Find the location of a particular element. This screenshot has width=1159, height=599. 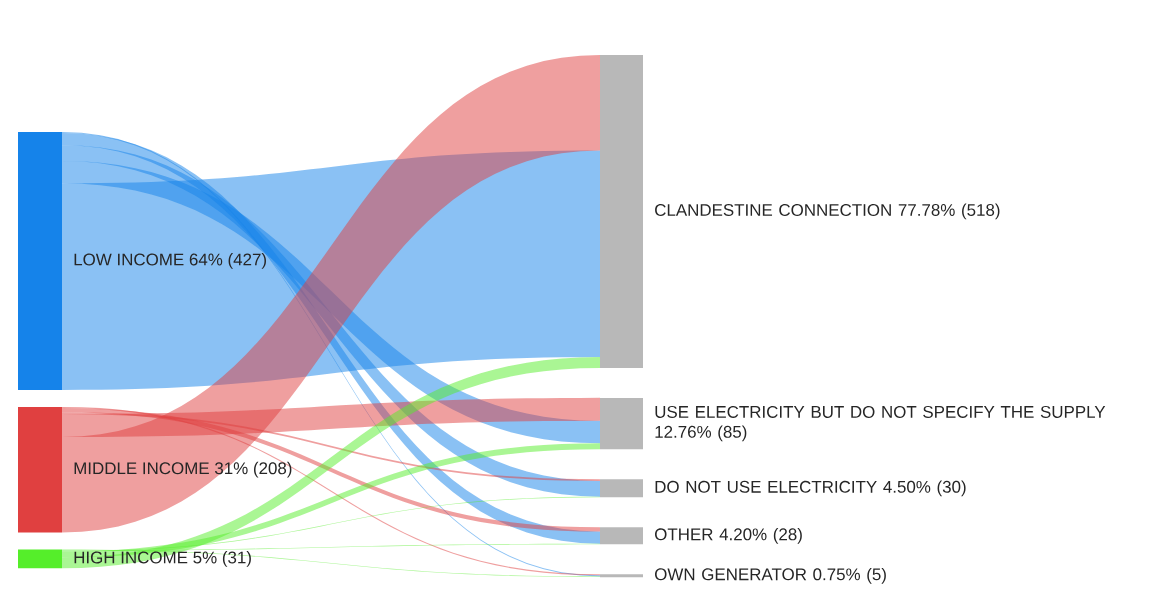

category-label: OWN GENERATOR is located at coordinates (731, 574).